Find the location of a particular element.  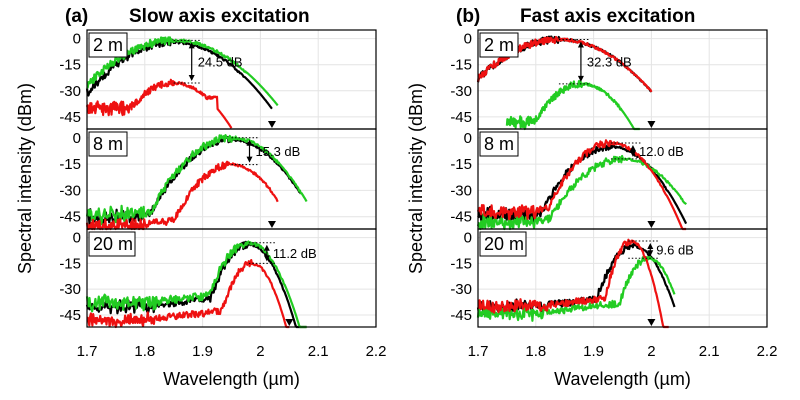

panel-label-a: (a) is located at coordinates (76, 16).